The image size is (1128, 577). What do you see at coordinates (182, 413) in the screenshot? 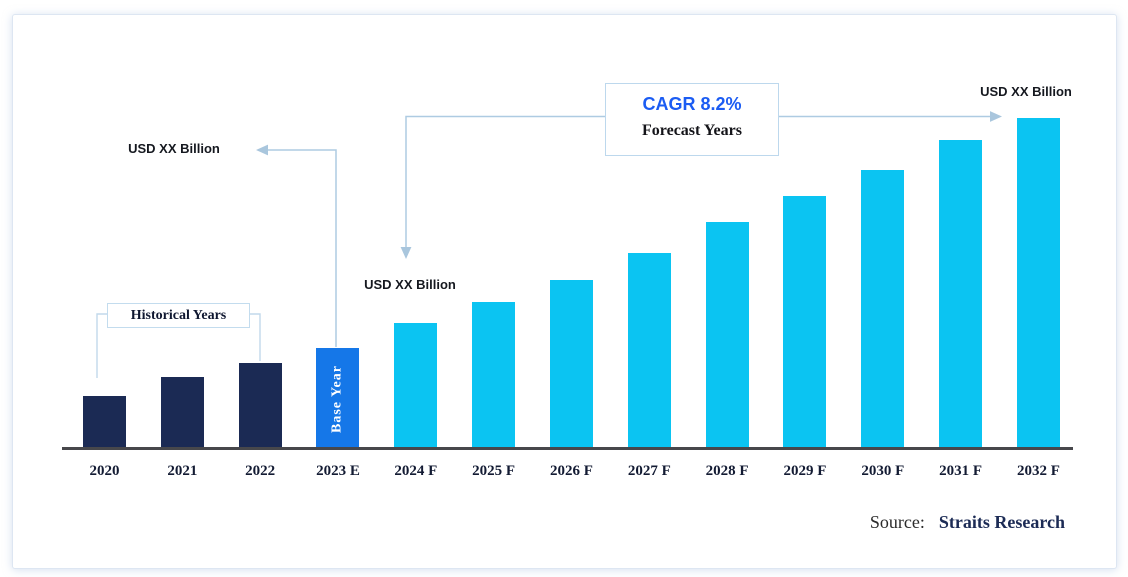
I see `bar-2021` at bounding box center [182, 413].